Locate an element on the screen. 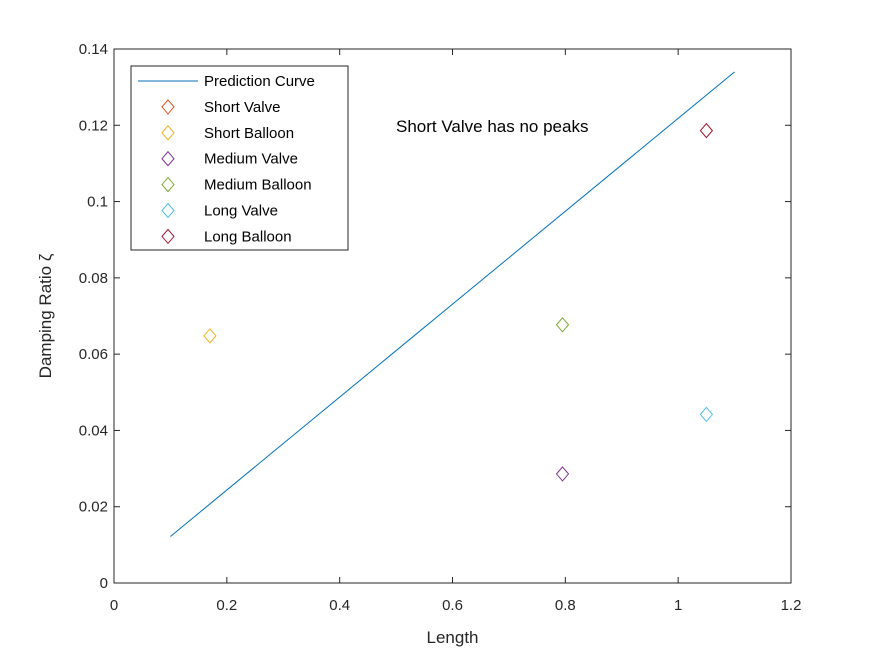 The width and height of the screenshot is (875, 656). legend-swatch-short-valve is located at coordinates (168, 107).